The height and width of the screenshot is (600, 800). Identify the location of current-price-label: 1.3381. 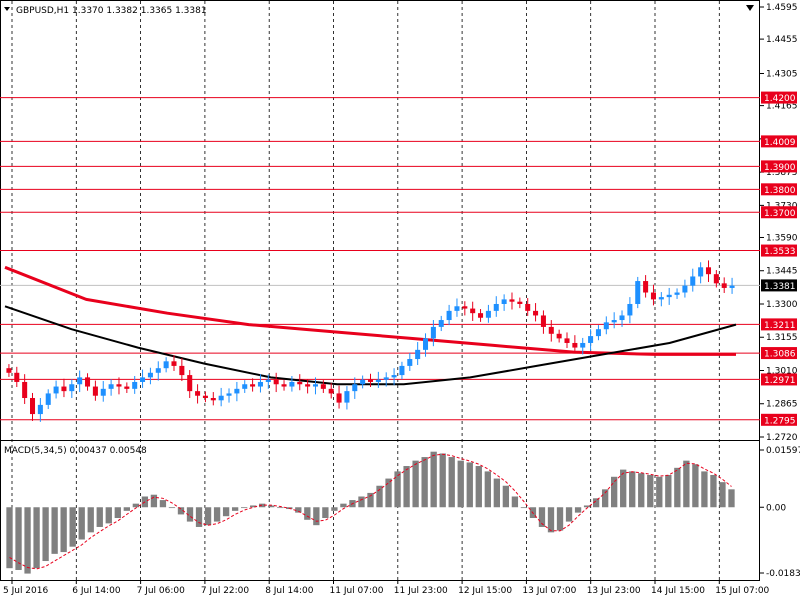
(780, 287).